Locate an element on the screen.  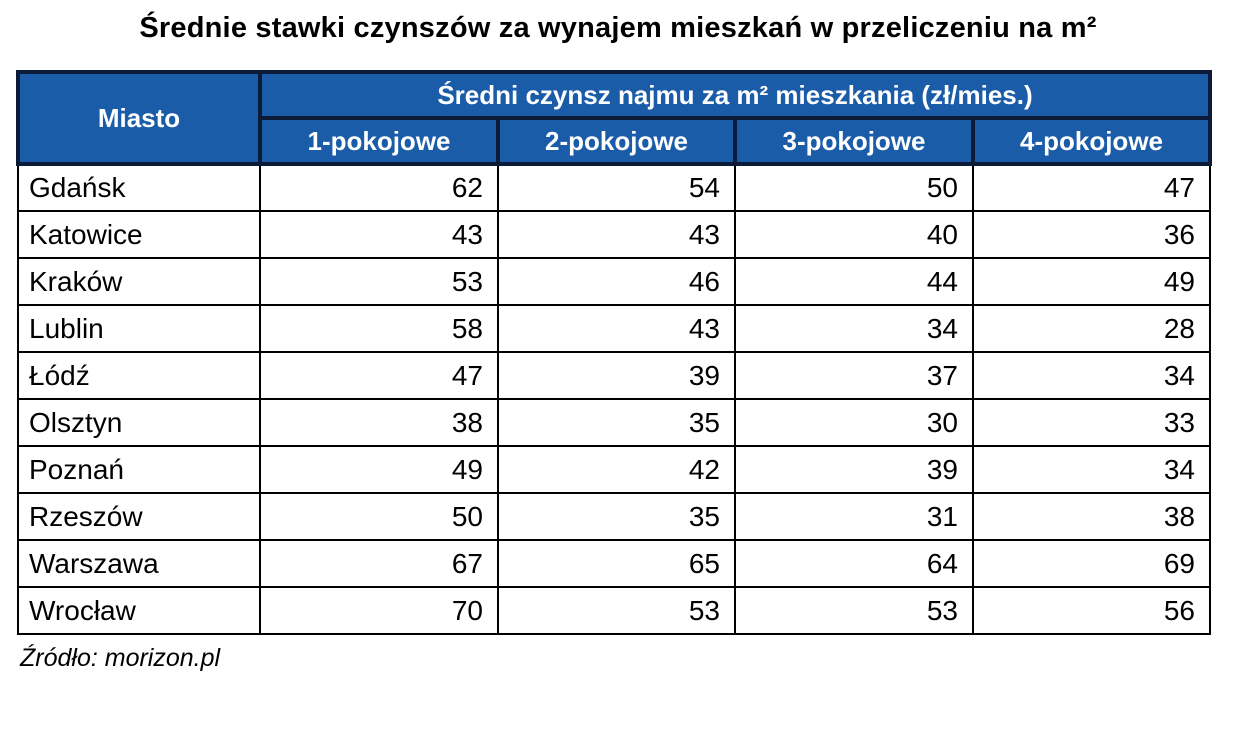
table-row: Gdańsk 62 54 50 47 is located at coordinates (614, 187).